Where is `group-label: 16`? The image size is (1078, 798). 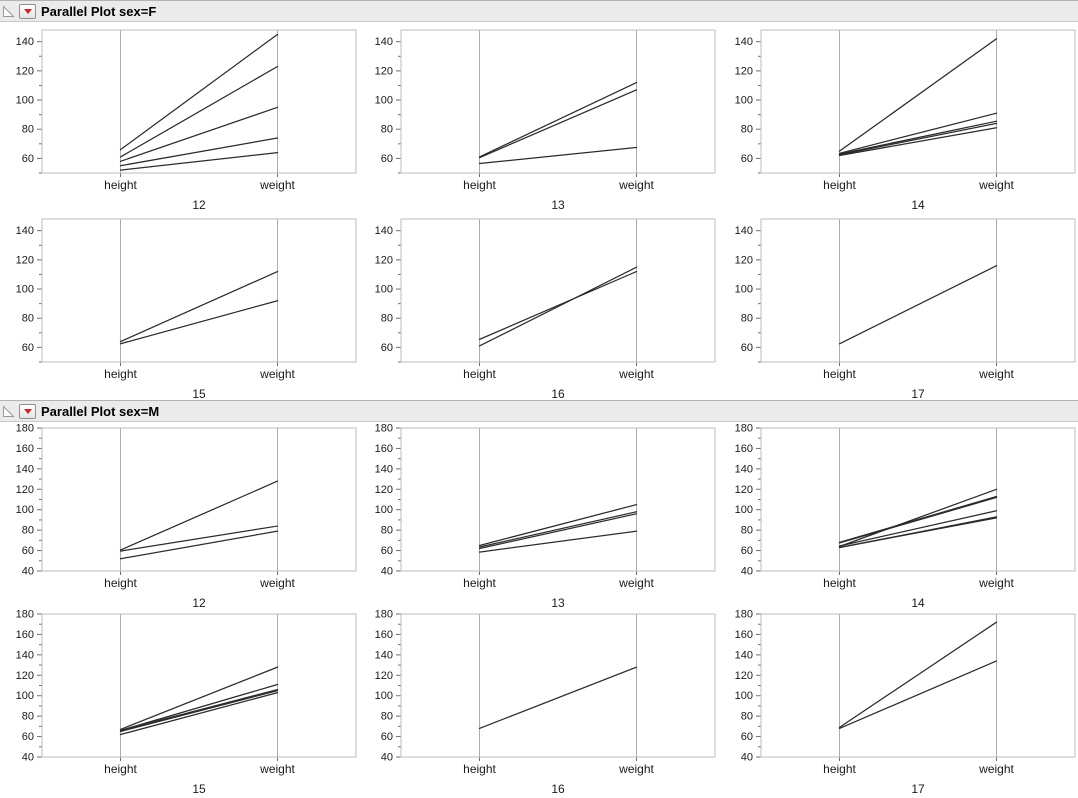 group-label: 16 is located at coordinates (559, 393).